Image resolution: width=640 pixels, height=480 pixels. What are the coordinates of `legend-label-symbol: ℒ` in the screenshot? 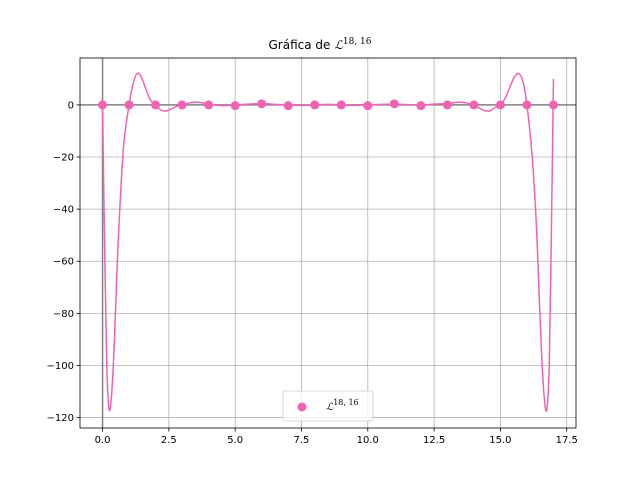 It's located at (330, 407).